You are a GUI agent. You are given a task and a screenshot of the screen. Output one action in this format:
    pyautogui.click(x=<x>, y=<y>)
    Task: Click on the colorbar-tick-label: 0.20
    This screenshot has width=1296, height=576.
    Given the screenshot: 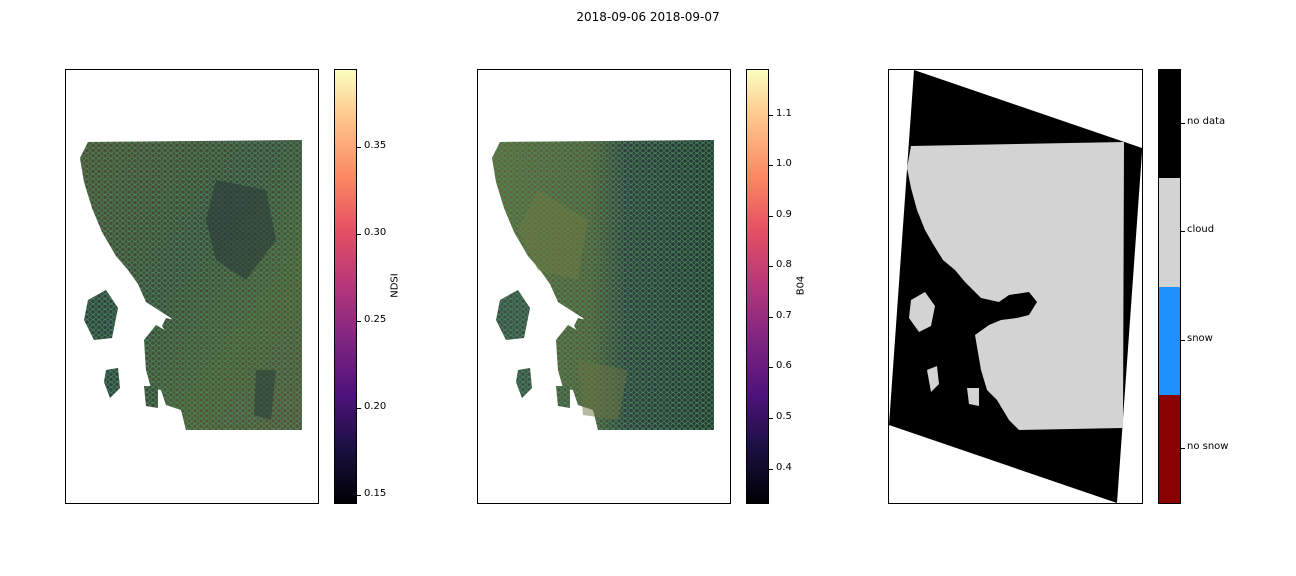 What is the action you would take?
    pyautogui.click(x=375, y=406)
    